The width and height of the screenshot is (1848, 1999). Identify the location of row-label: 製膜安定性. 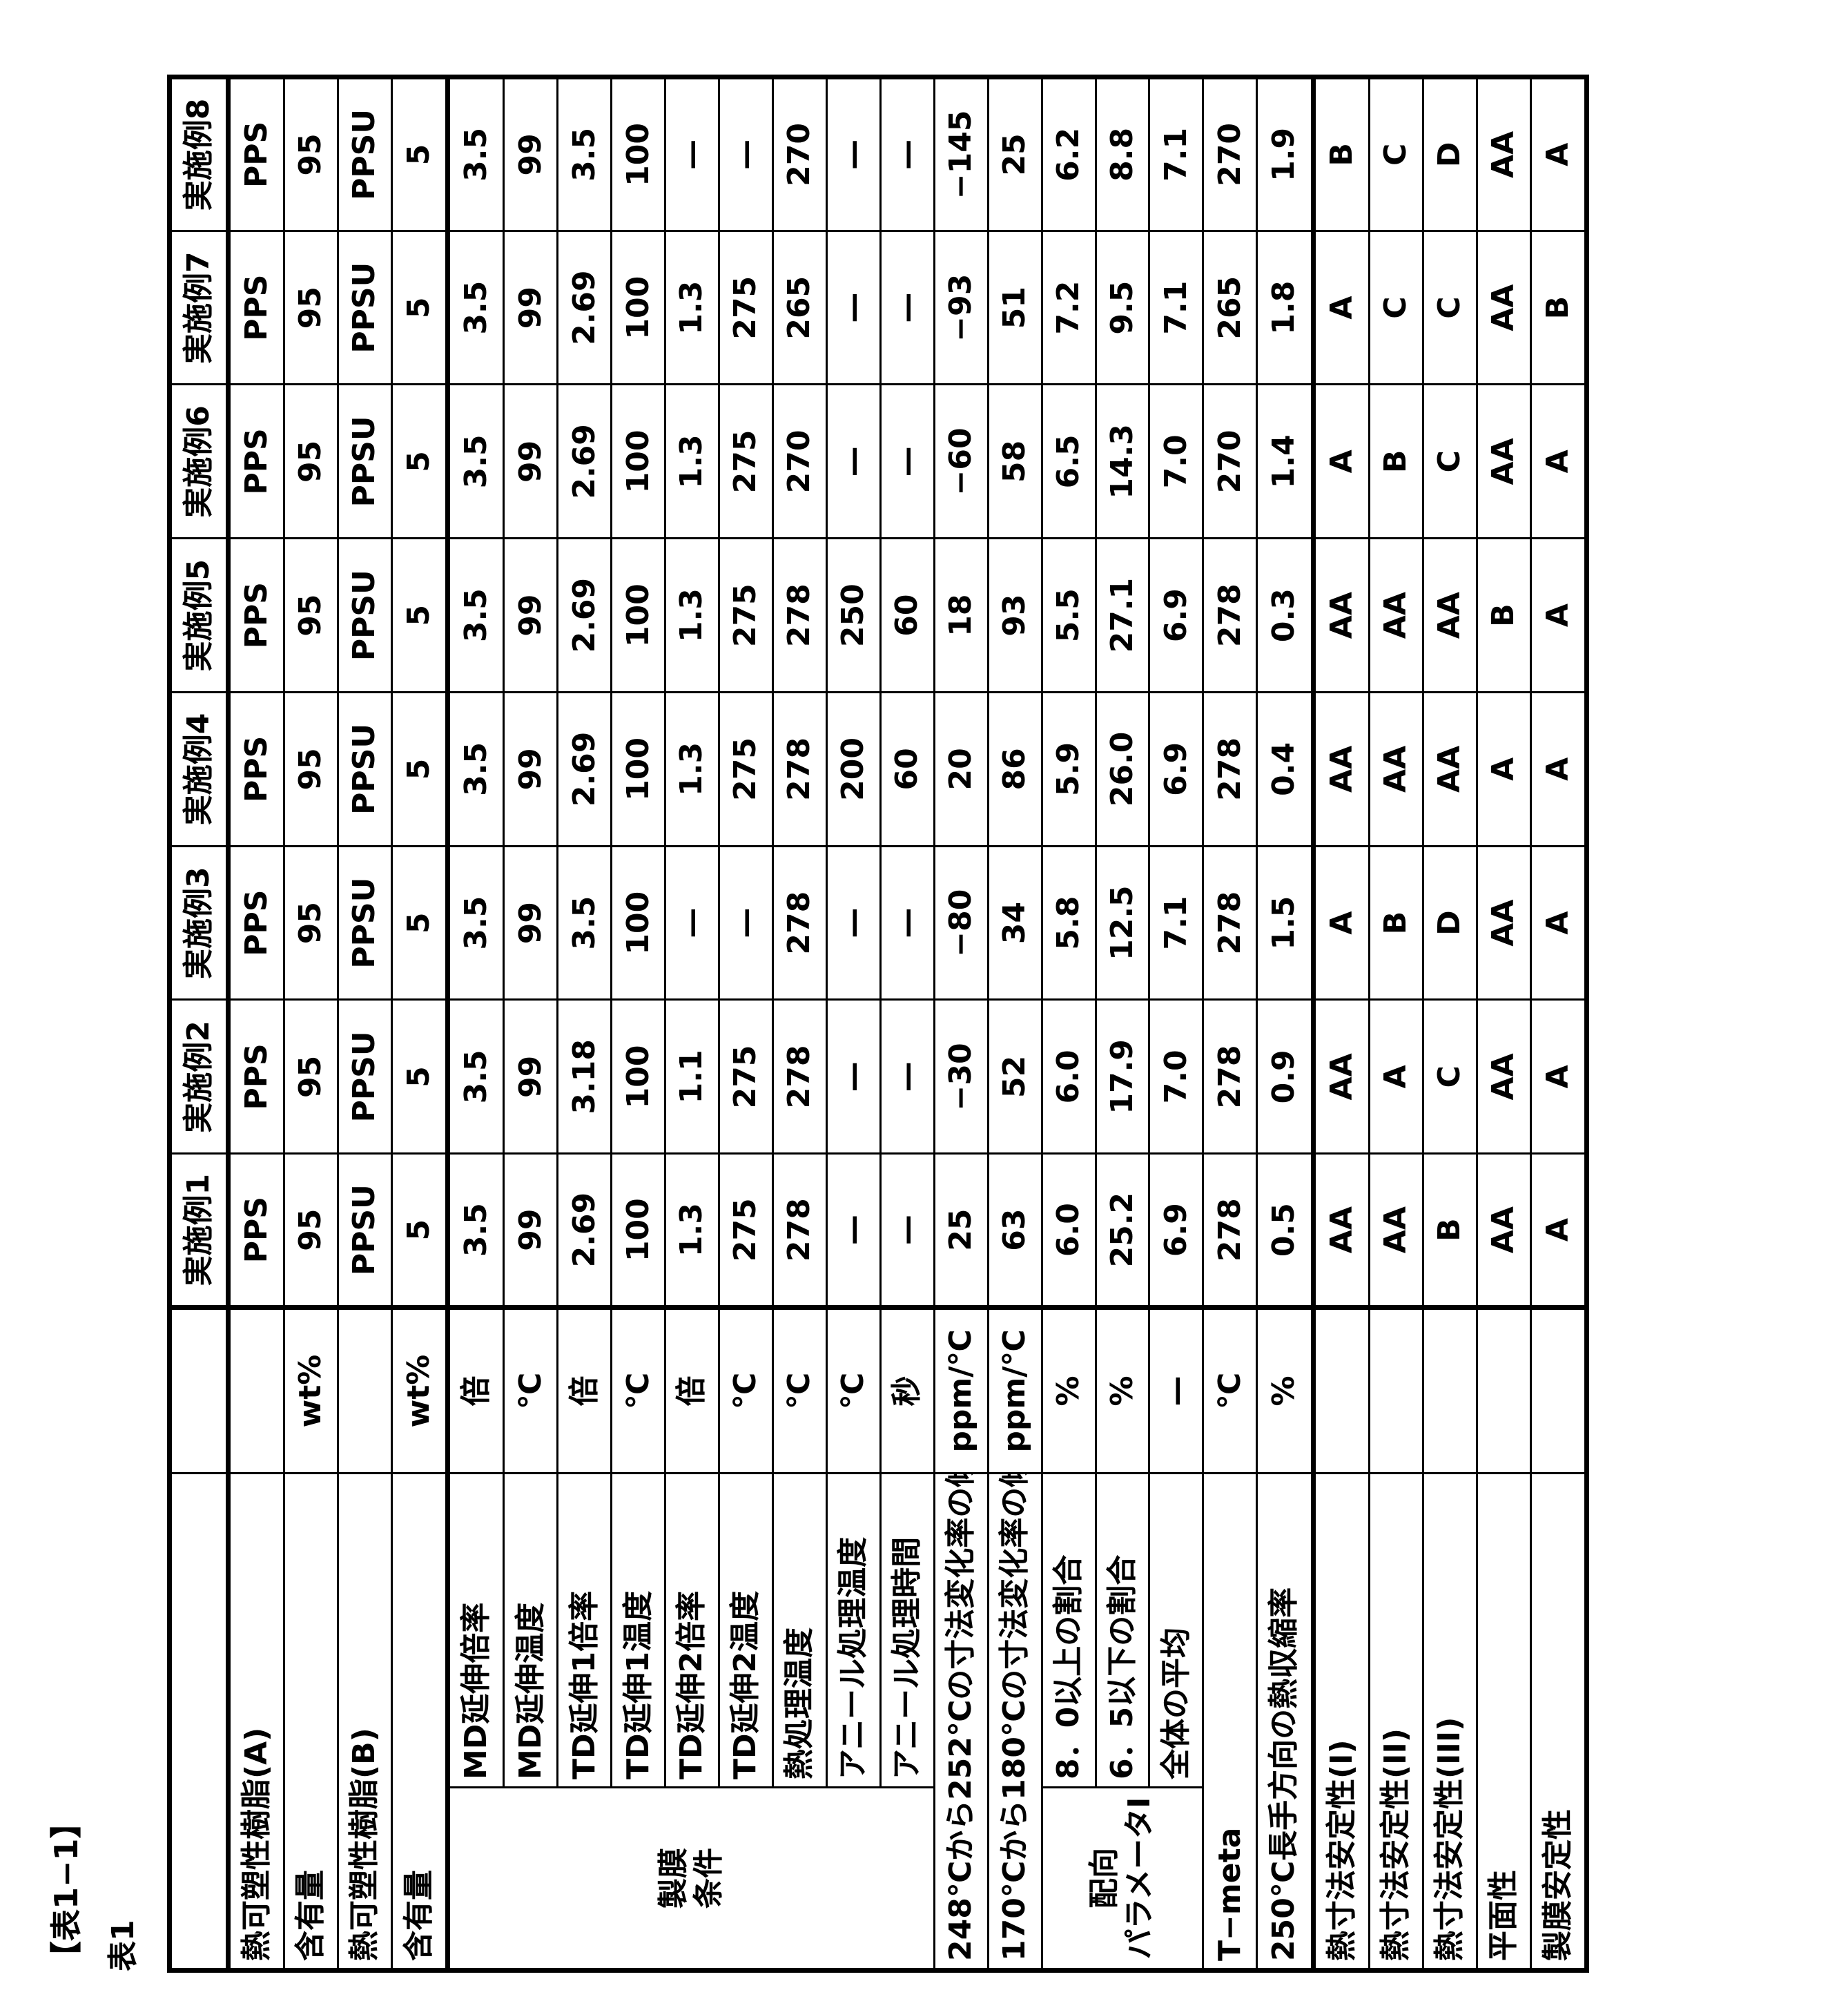
(1558, 1722).